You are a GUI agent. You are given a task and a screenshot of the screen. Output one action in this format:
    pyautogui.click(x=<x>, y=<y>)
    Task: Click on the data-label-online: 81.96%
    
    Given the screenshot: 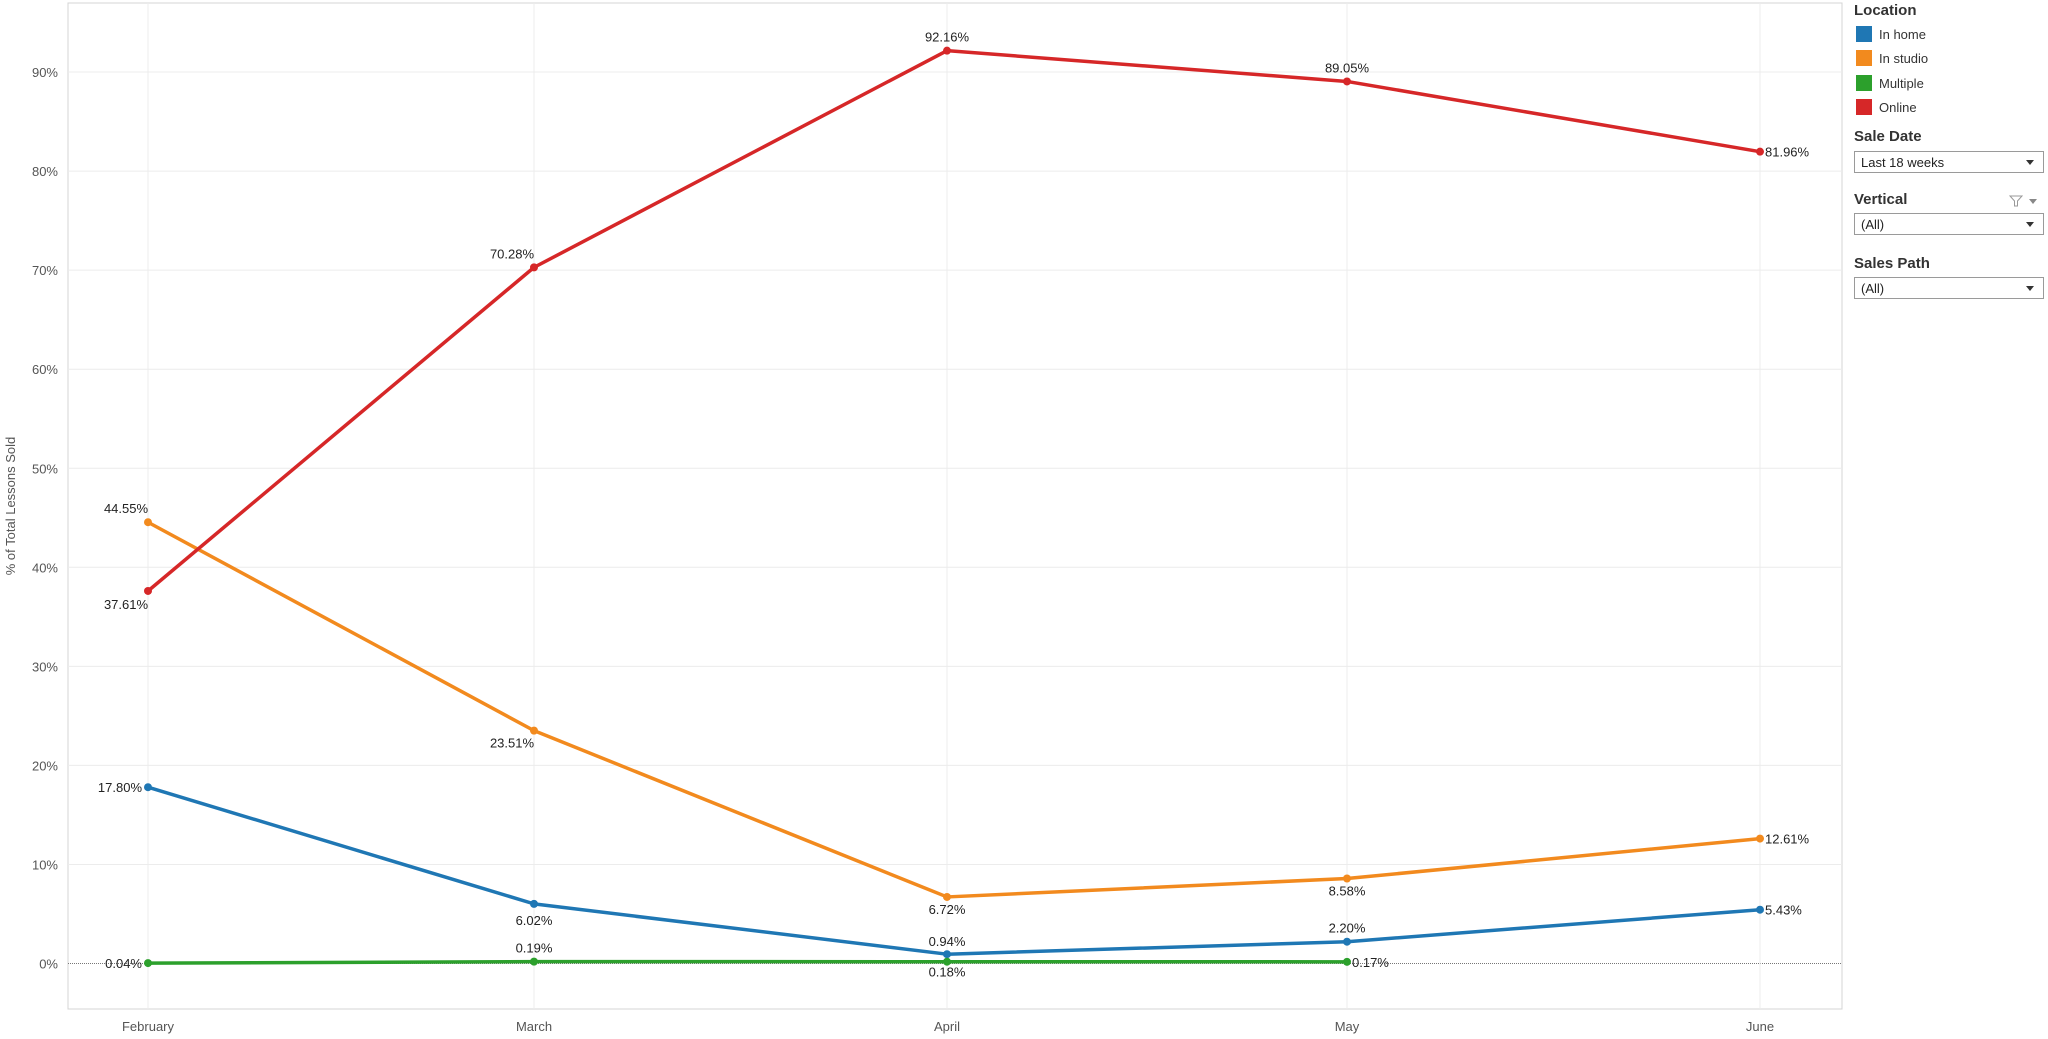 What is the action you would take?
    pyautogui.click(x=1787, y=152)
    